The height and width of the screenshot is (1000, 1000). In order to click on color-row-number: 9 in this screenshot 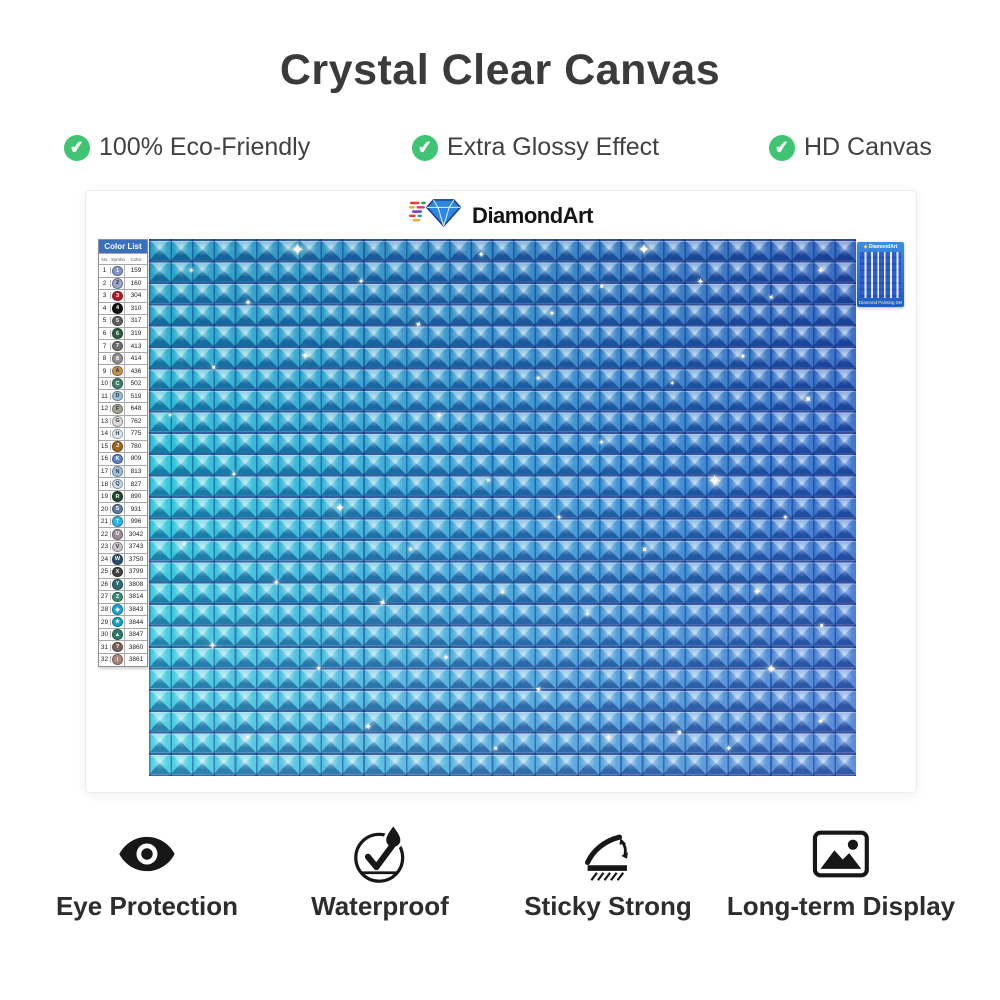, I will do `click(105, 371)`.